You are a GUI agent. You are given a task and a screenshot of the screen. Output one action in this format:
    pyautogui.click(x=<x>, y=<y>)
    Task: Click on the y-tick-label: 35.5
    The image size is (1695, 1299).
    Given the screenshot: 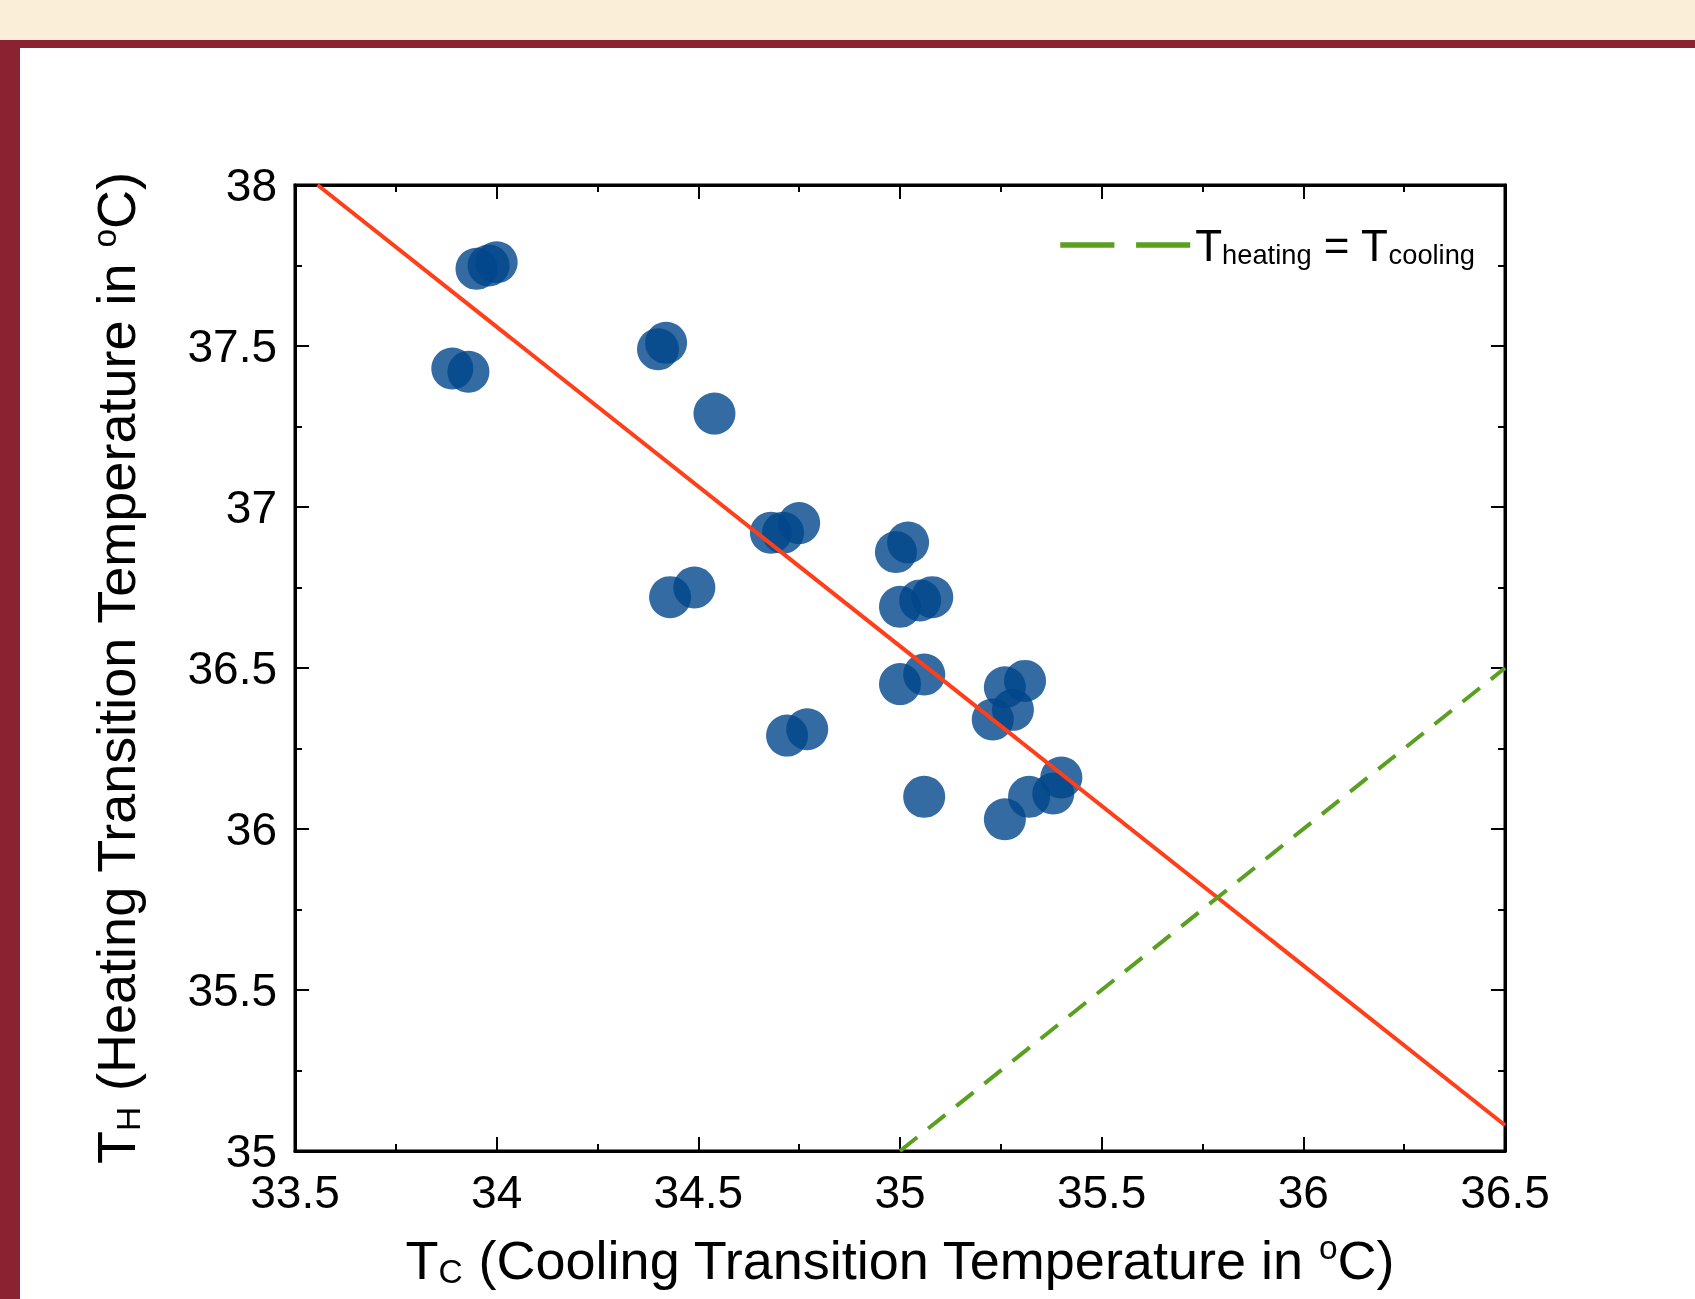 What is the action you would take?
    pyautogui.click(x=232, y=990)
    